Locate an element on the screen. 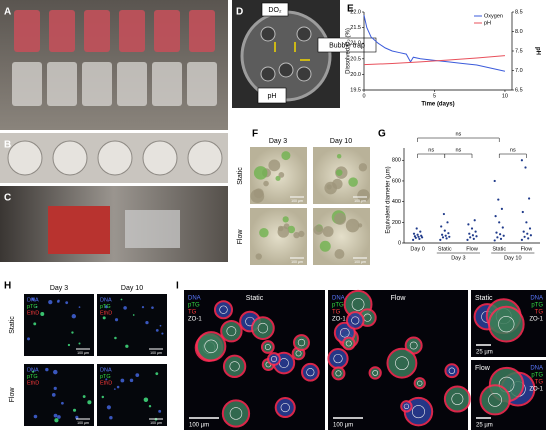 The image size is (546, 433). stain-label: TG is located at coordinates (192, 313).